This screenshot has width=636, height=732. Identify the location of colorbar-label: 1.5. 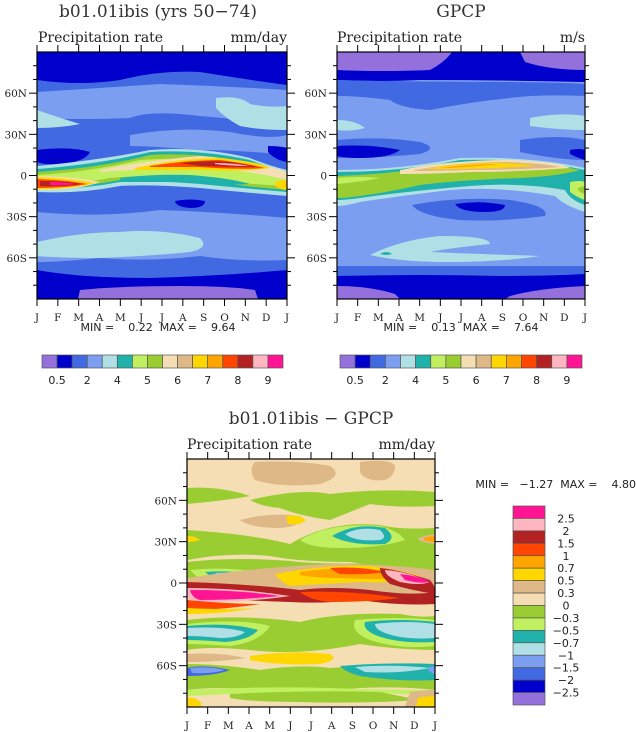
(566, 543).